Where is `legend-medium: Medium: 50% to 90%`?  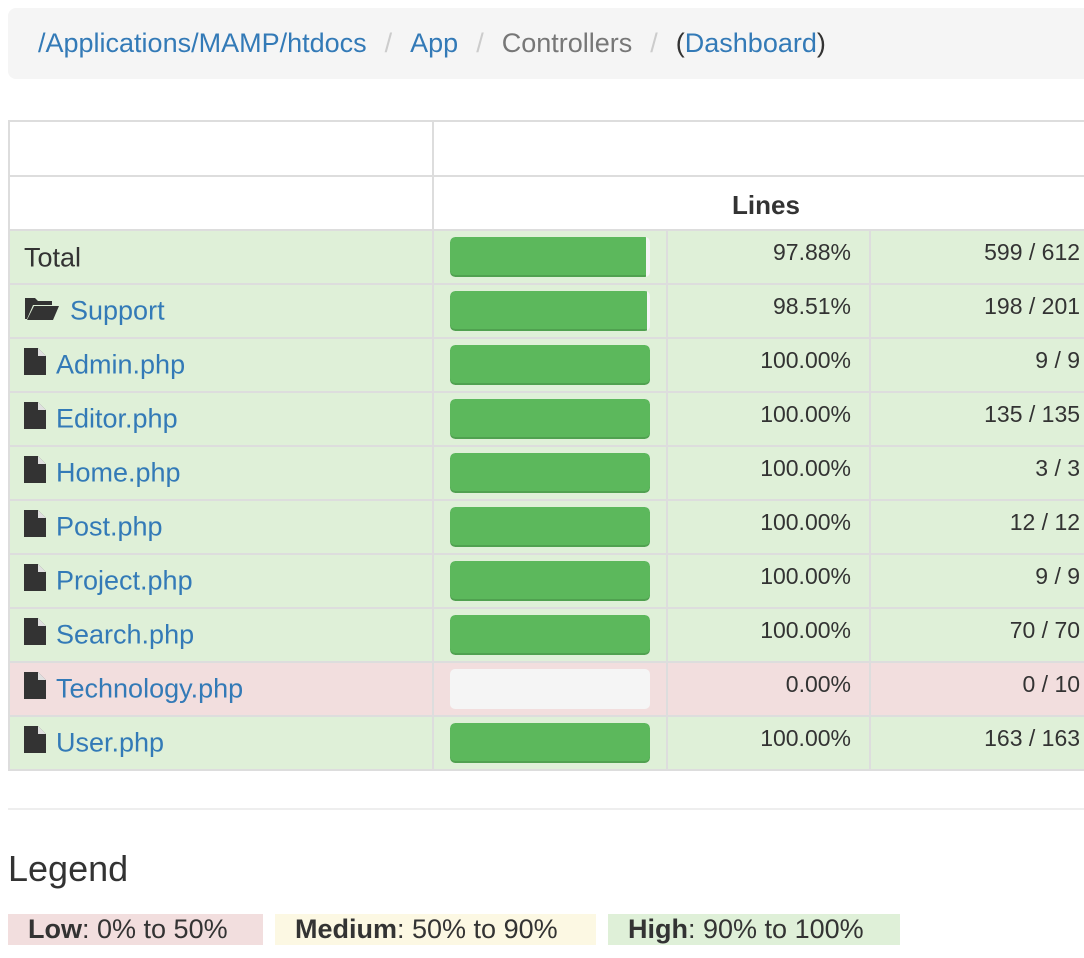
legend-medium: Medium: 50% to 90% is located at coordinates (435, 929).